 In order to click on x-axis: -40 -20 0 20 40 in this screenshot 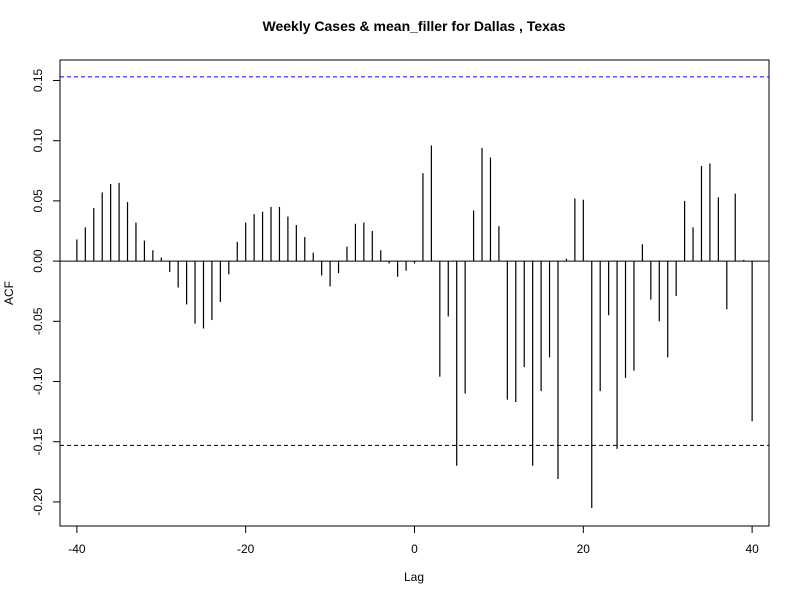, I will do `click(413, 540)`.